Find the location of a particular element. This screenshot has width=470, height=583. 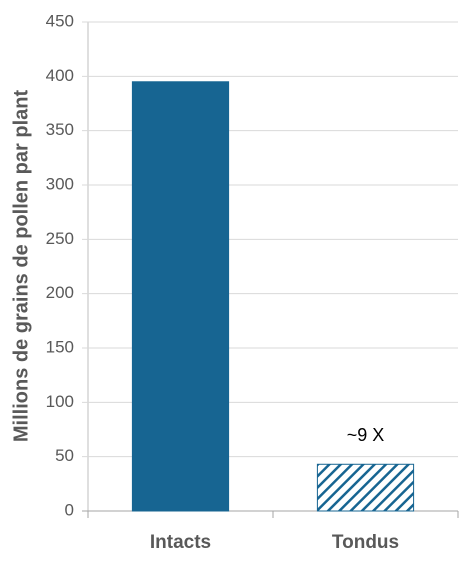

y-tick-label: 250 is located at coordinates (60, 238).